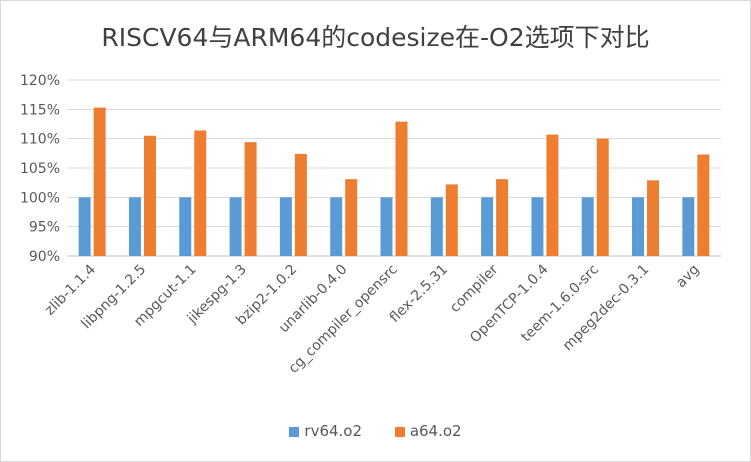  Describe the element at coordinates (40, 140) in the screenshot. I see `y-tick-label: 110%` at that location.